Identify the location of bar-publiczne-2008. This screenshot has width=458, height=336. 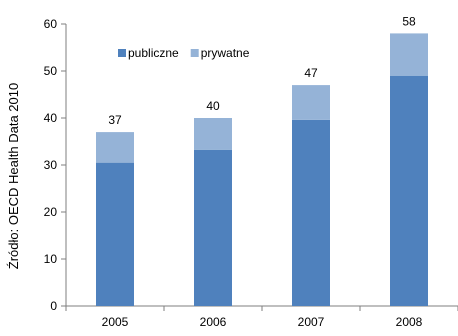
(409, 190).